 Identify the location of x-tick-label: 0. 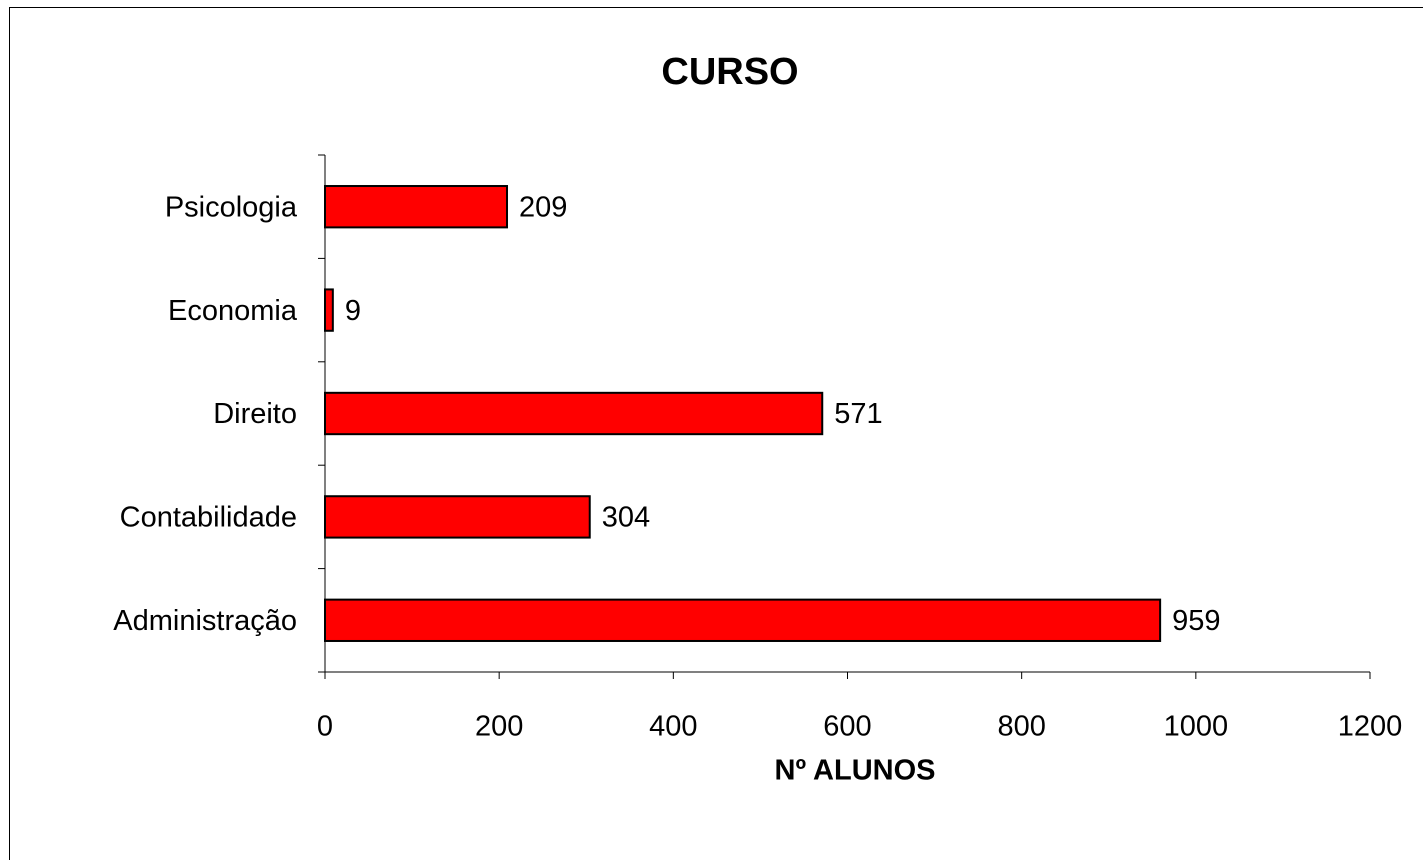
(325, 727).